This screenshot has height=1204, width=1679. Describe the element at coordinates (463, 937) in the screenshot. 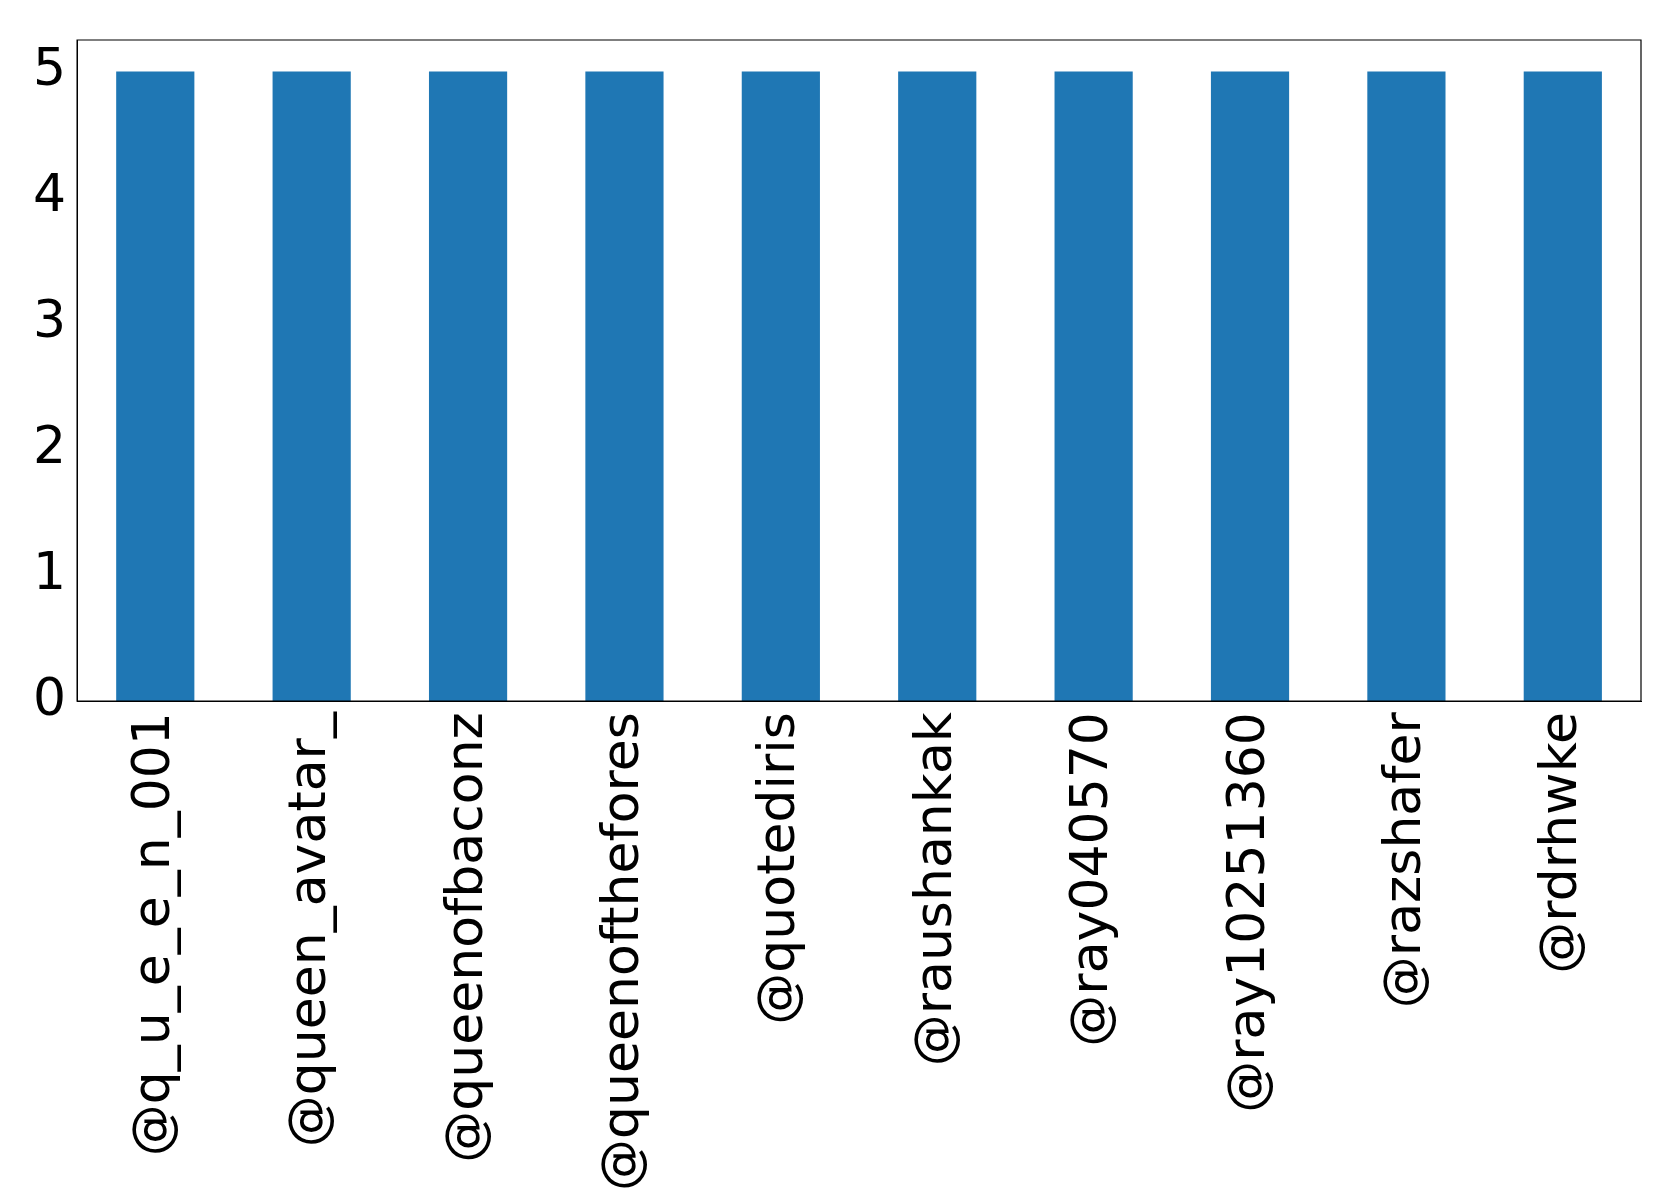

I see `x-tick-label: @queenofbaconz` at that location.